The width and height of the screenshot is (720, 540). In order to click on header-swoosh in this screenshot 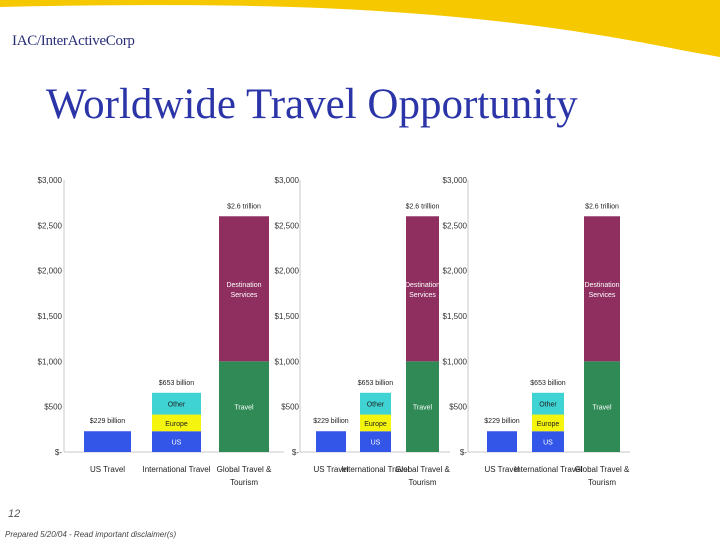, I will do `click(360, 29)`.